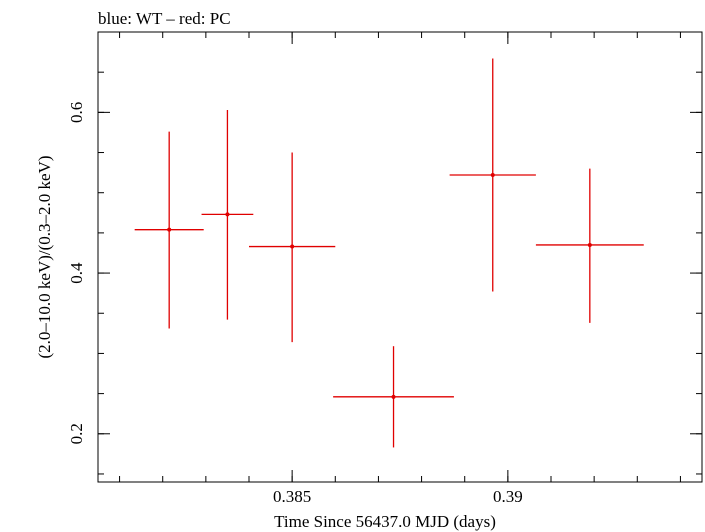 Image resolution: width=705 pixels, height=532 pixels. What do you see at coordinates (385, 521) in the screenshot?
I see `x-axis-label: Time Since 56437.0 MJD (days)` at bounding box center [385, 521].